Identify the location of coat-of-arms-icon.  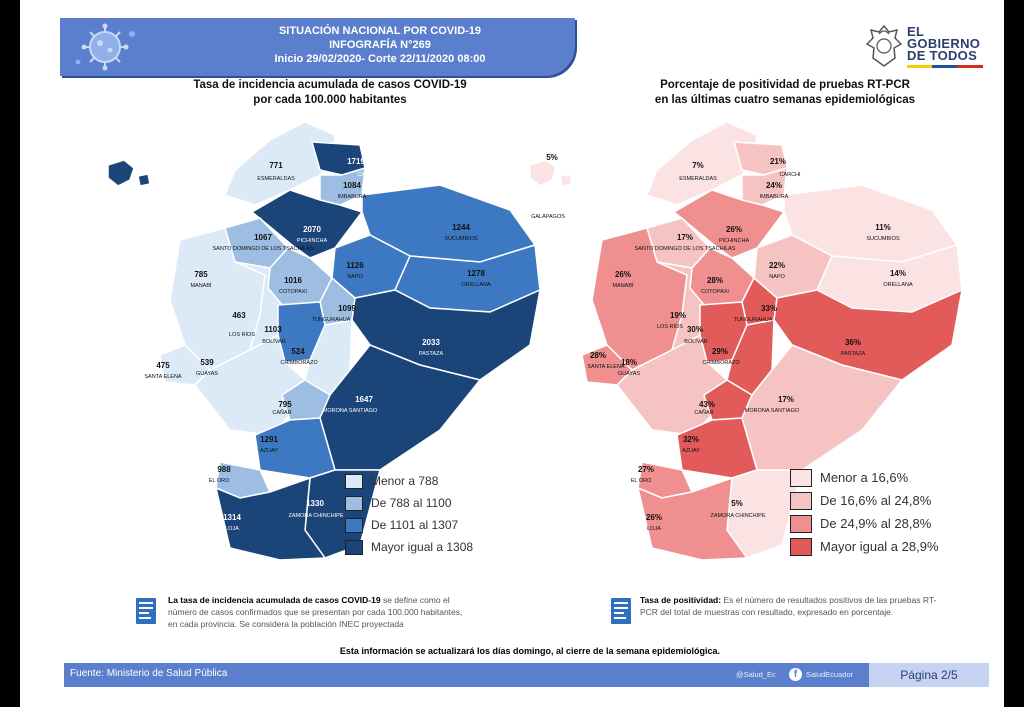
(884, 45).